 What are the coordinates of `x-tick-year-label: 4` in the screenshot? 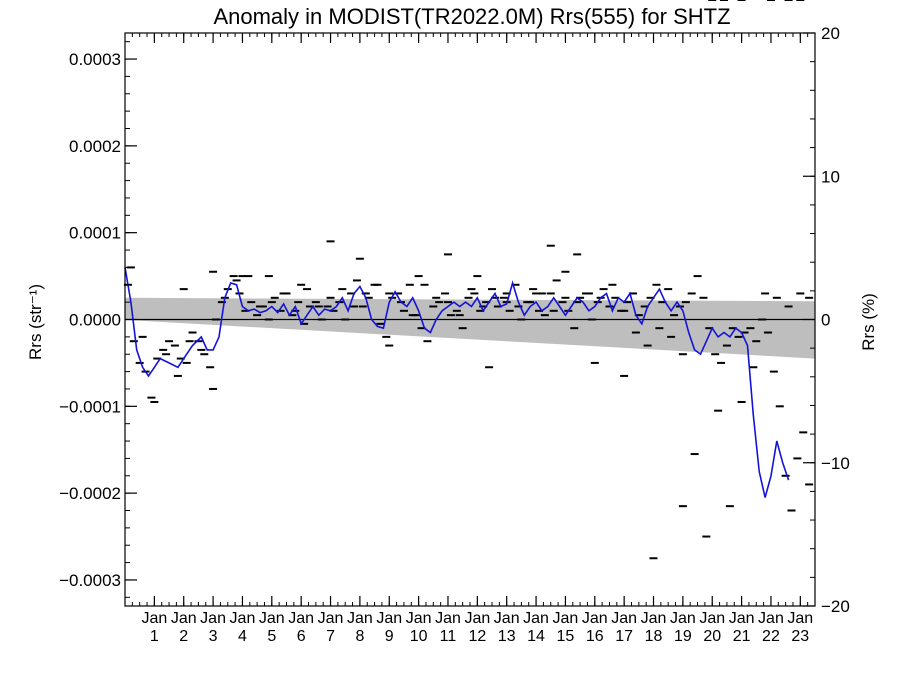 It's located at (242, 636).